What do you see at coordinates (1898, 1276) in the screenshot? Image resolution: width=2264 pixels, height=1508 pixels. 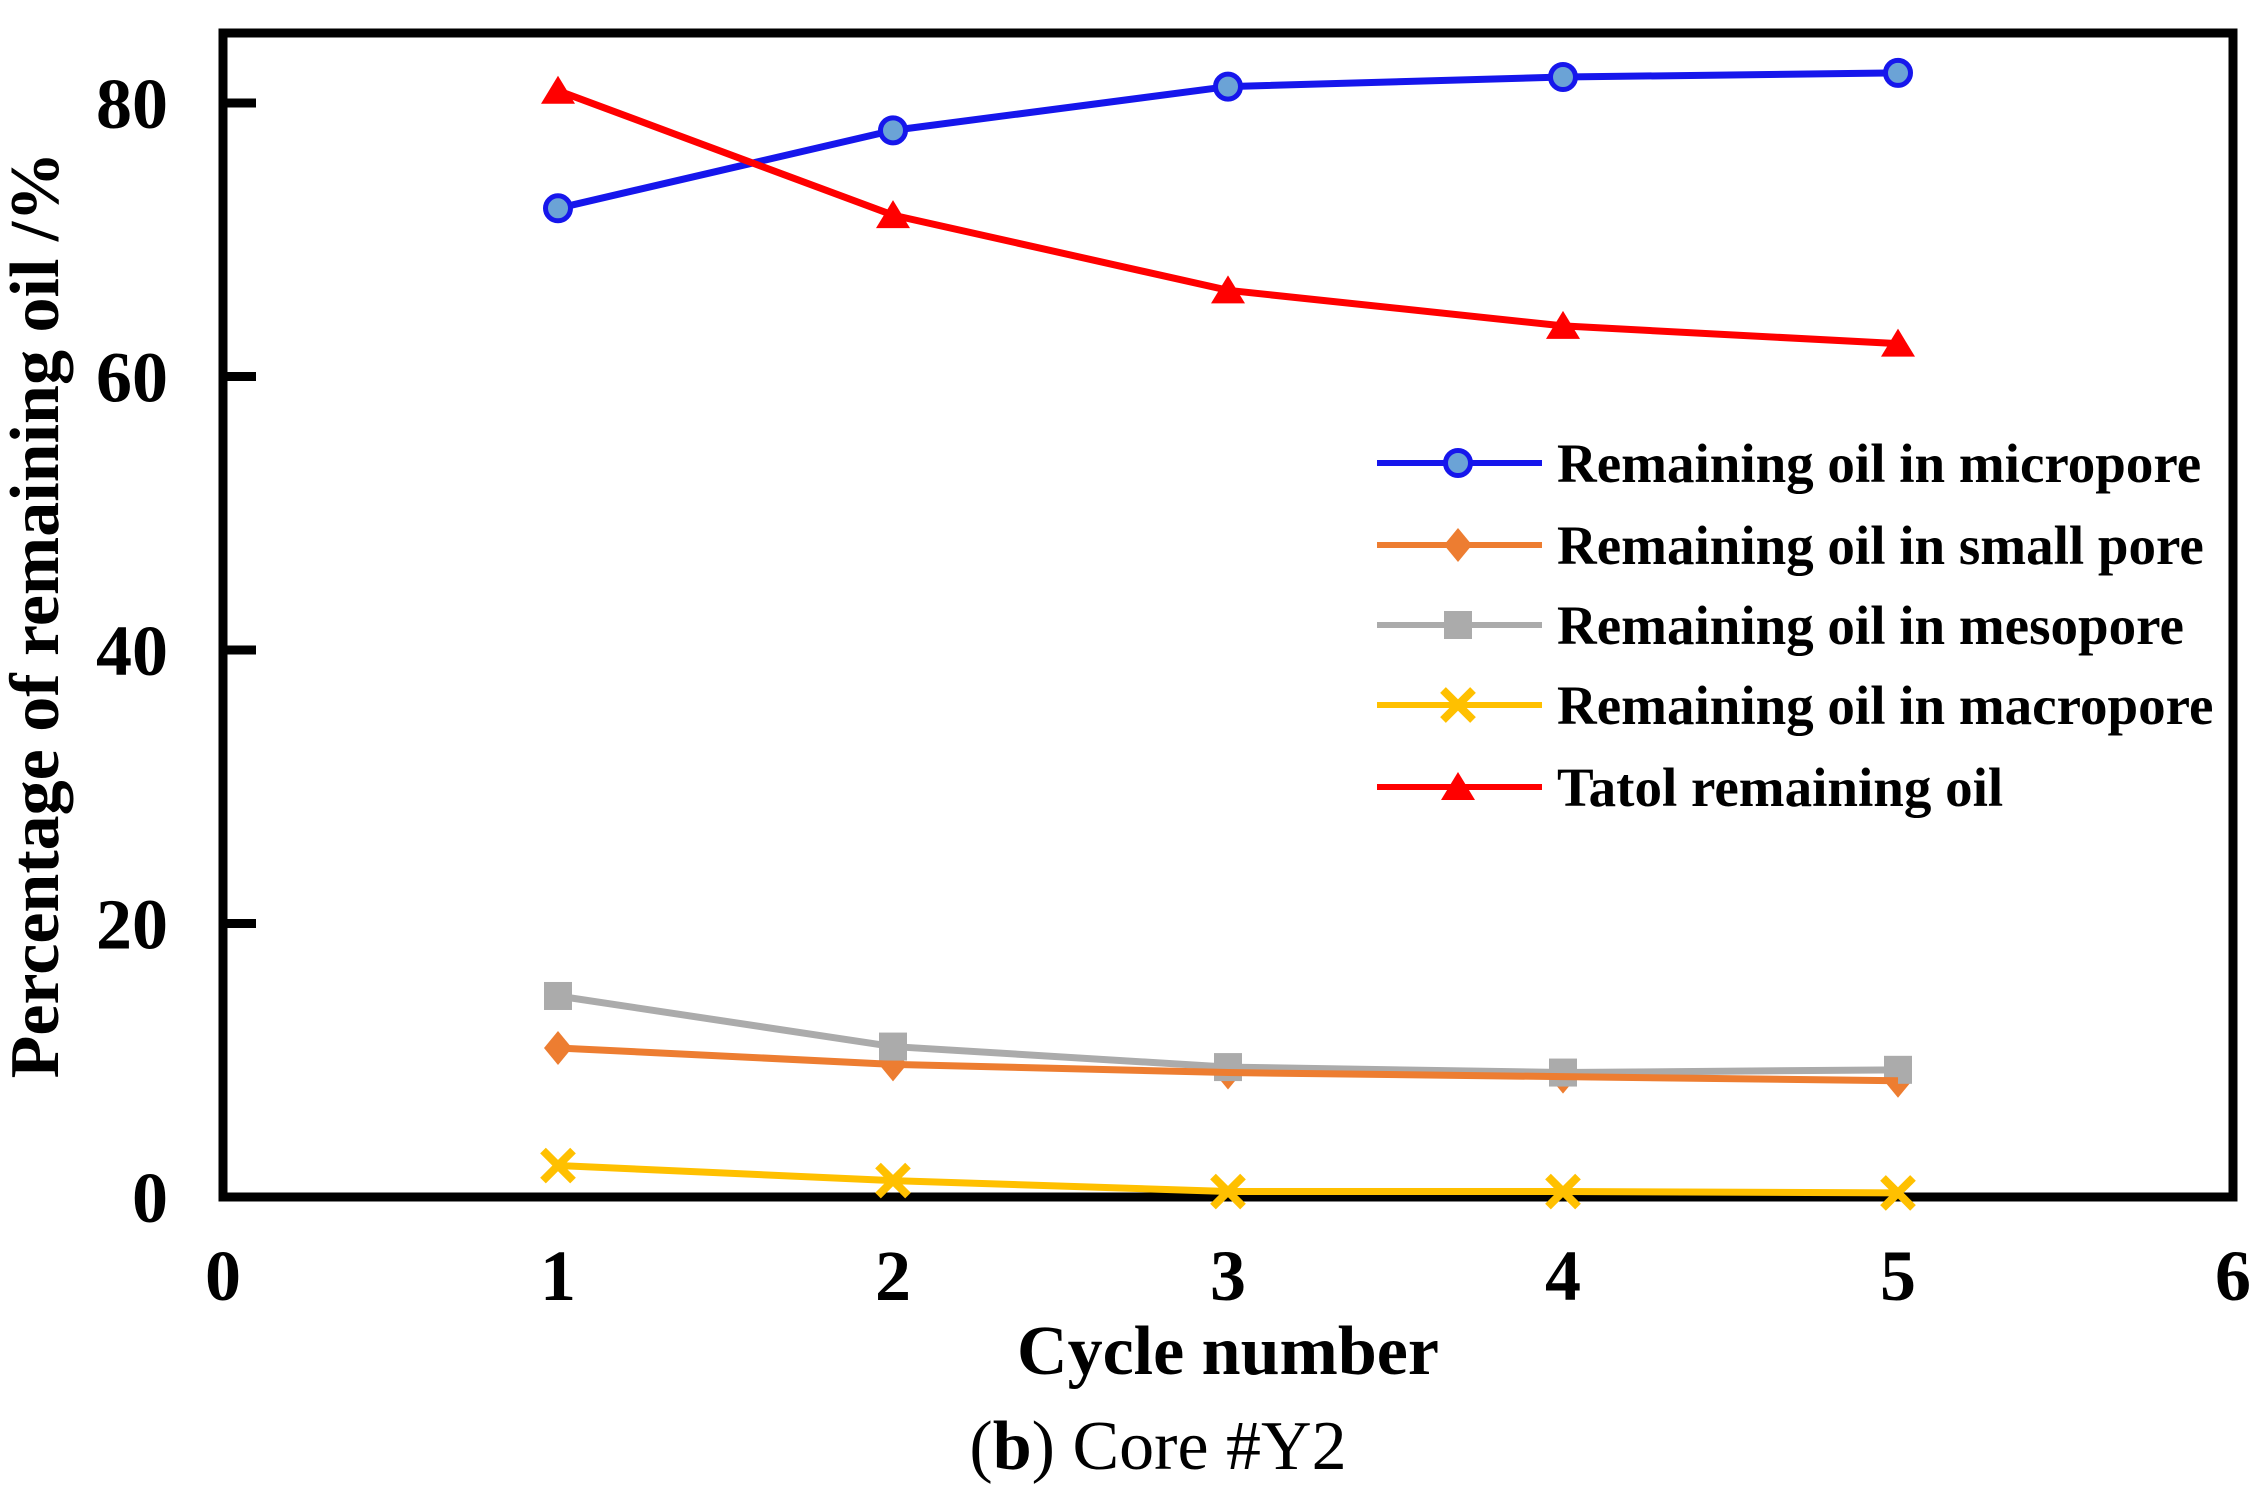 I see `x-tick-label: 5` at bounding box center [1898, 1276].